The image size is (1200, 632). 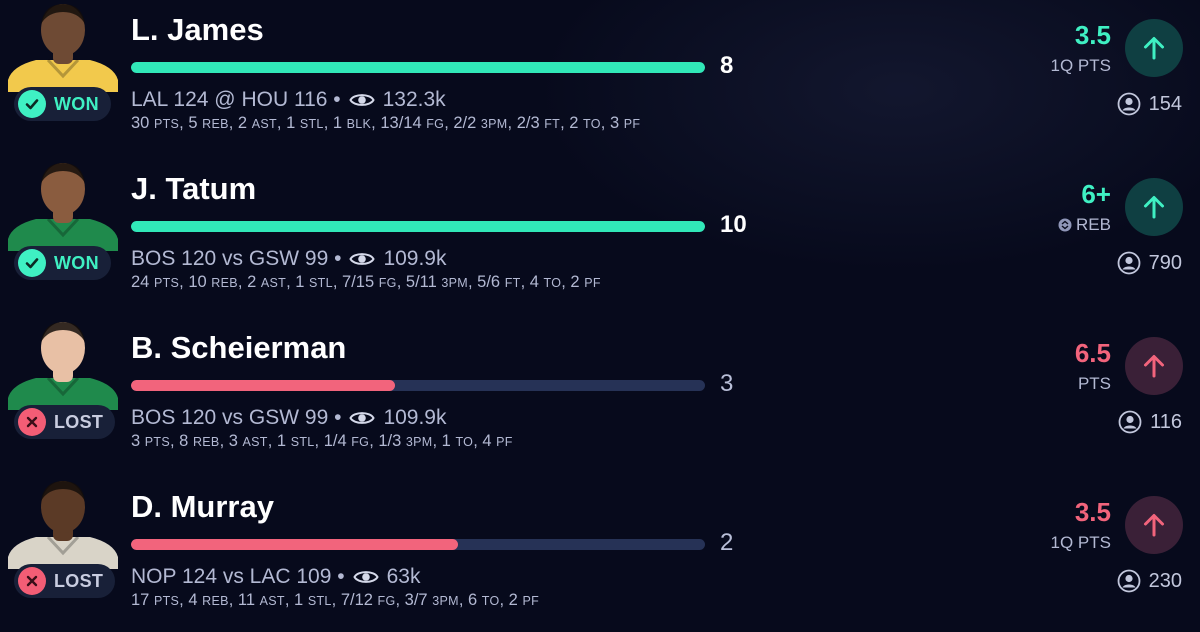 I want to click on game-score: BOS 120 vs GSW 99 •, so click(x=236, y=417).